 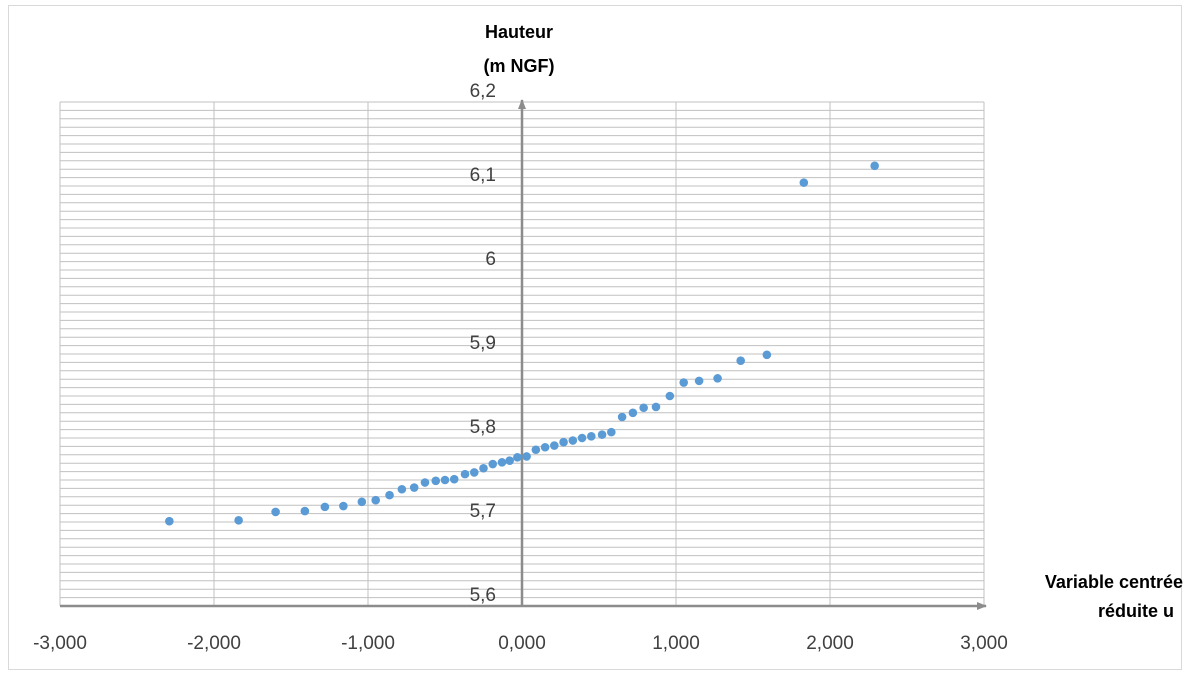 I want to click on x-tick-label: -2,000, so click(x=214, y=643).